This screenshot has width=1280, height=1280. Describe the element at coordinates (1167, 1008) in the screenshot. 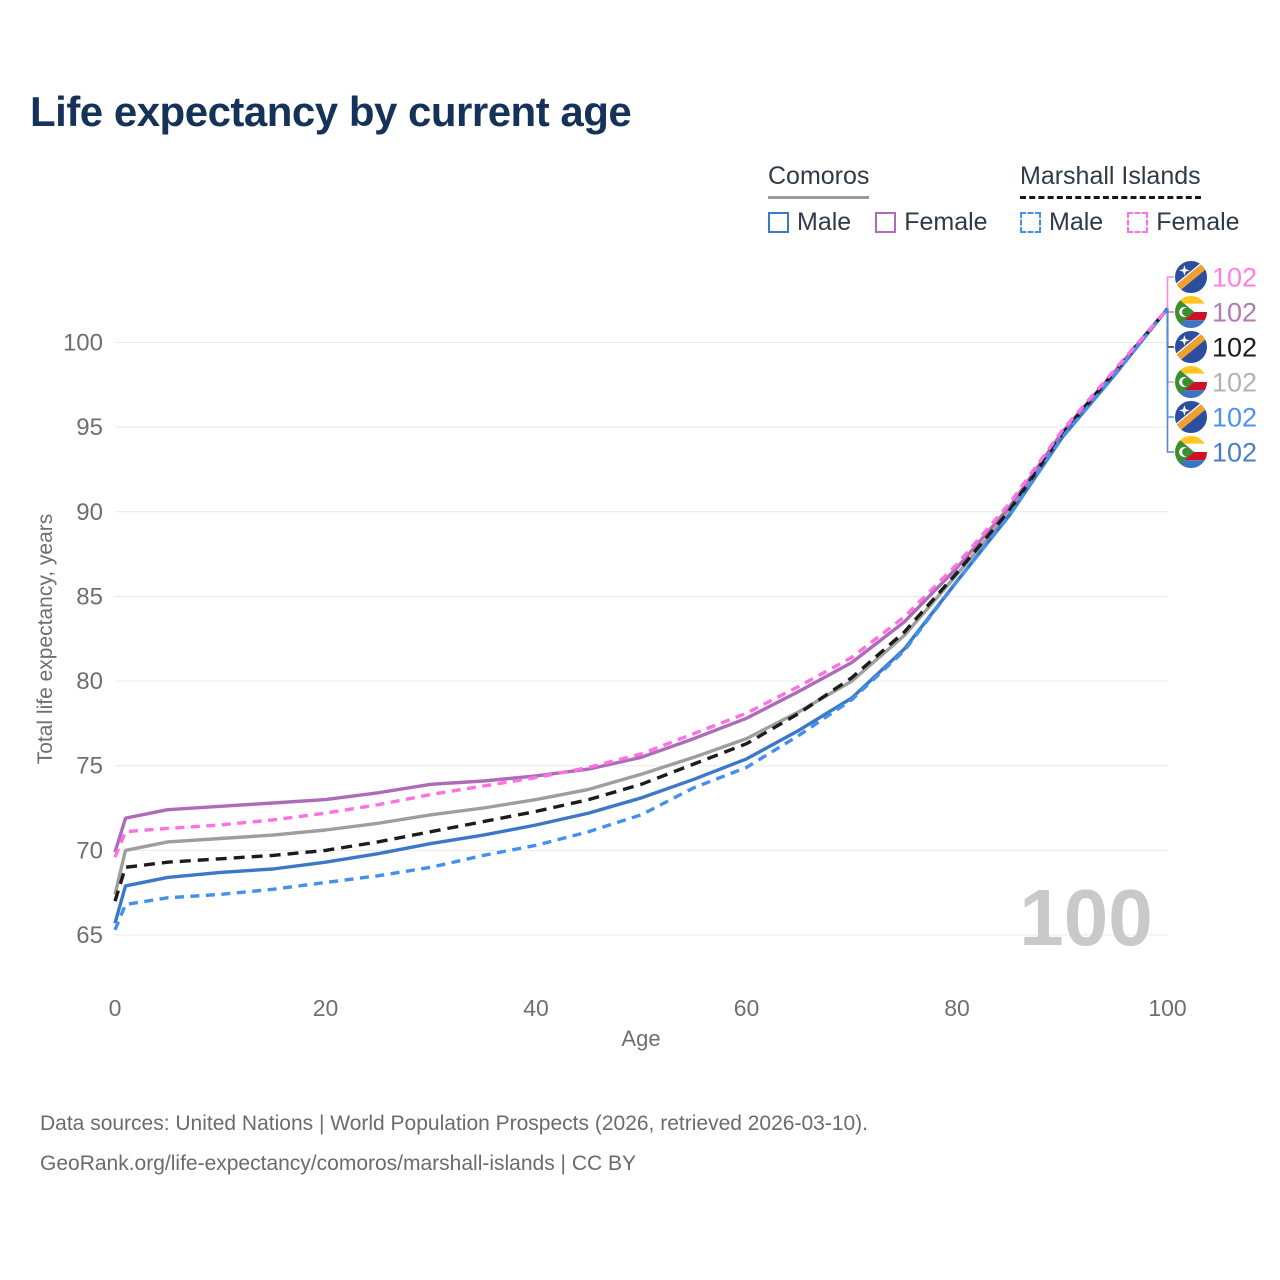

I see `x-tick-label: 100` at that location.